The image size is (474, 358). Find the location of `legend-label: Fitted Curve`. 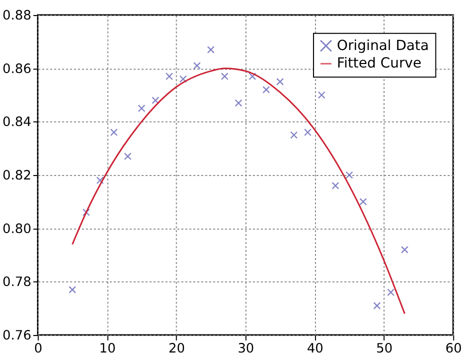

legend-label: Fitted Curve is located at coordinates (379, 64).